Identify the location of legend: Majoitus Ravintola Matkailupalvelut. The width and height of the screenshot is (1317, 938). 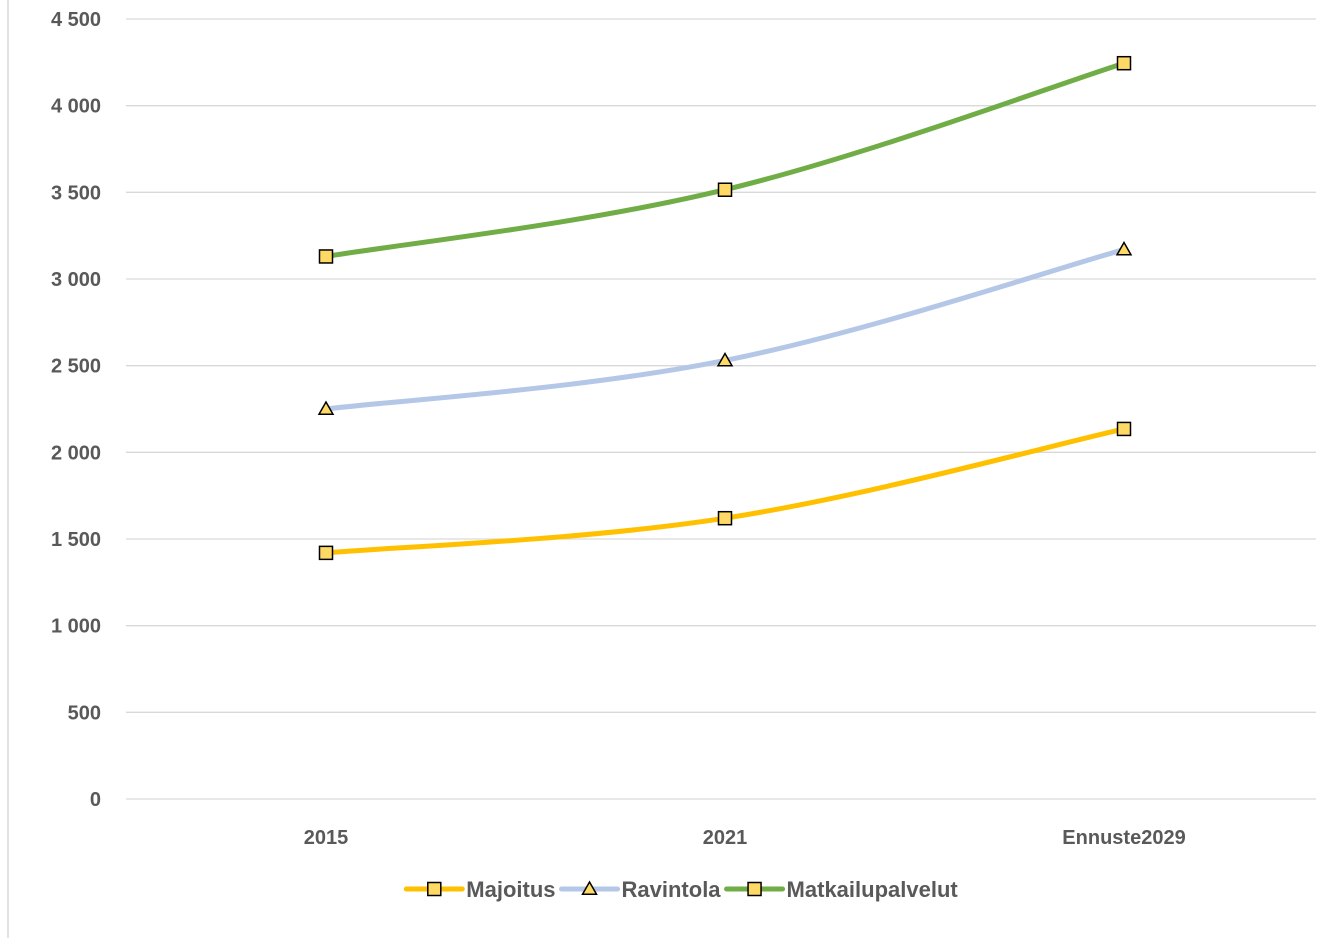
(681, 889).